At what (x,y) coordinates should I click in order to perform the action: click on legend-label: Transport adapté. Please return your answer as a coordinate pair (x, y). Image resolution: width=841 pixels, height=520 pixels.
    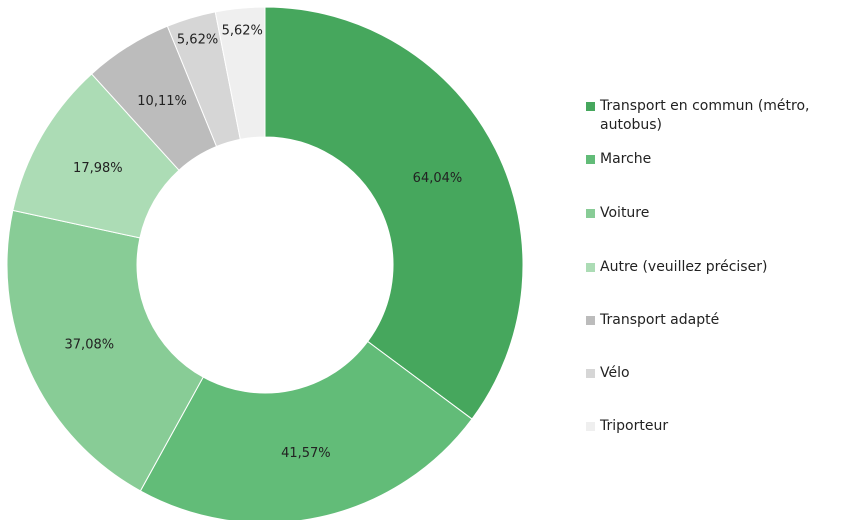
    Looking at the image, I should click on (660, 320).